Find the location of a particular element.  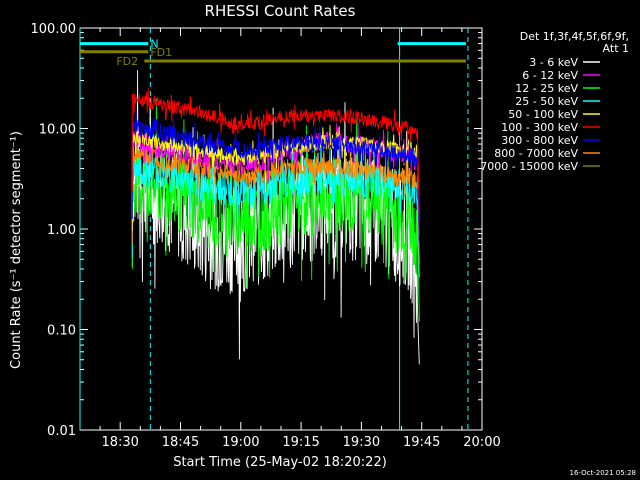

legend-label: 50 - 100 keV is located at coordinates (543, 114).